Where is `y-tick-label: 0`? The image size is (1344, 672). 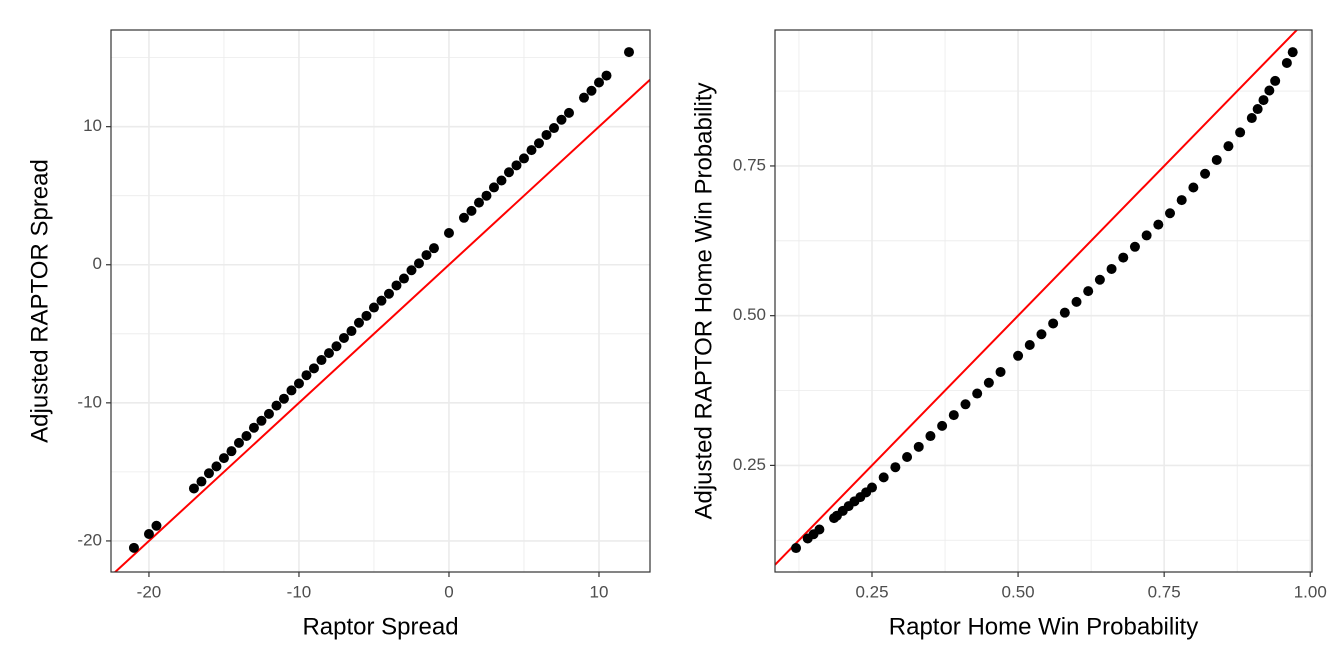
y-tick-label: 0 is located at coordinates (97, 263).